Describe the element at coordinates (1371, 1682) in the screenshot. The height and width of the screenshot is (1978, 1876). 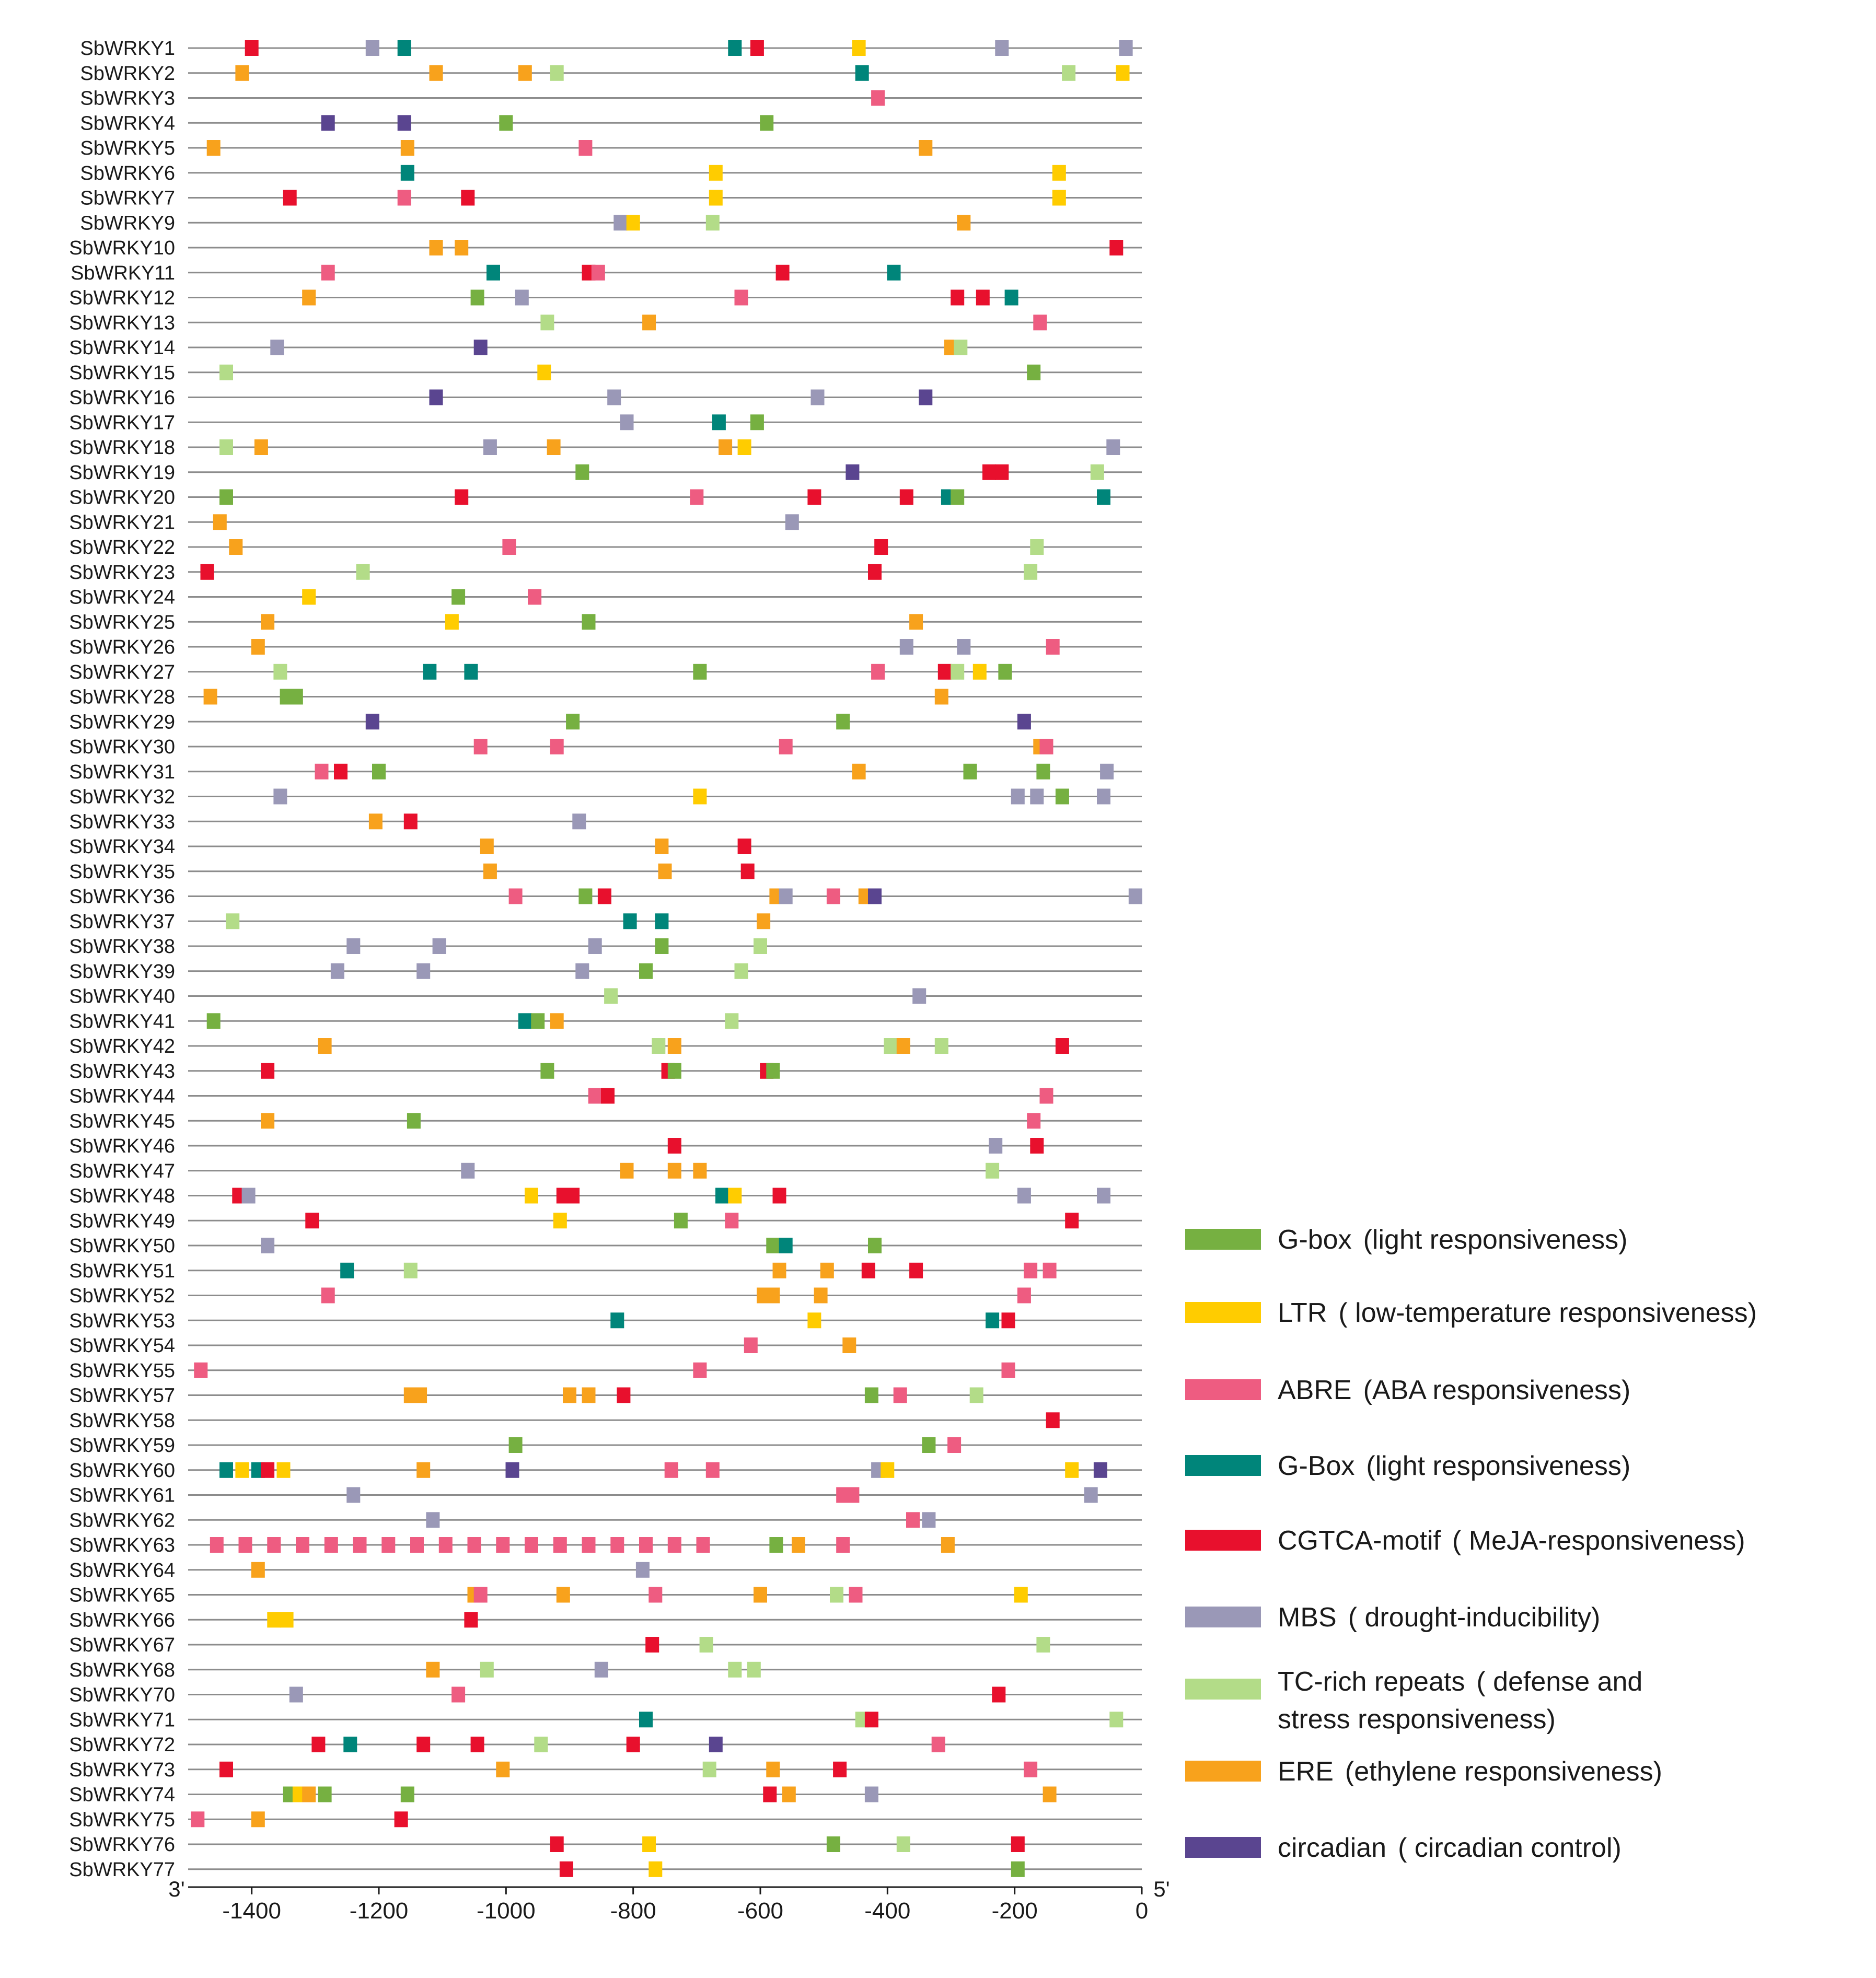
I see `legend-name: TC-rich repeats` at that location.